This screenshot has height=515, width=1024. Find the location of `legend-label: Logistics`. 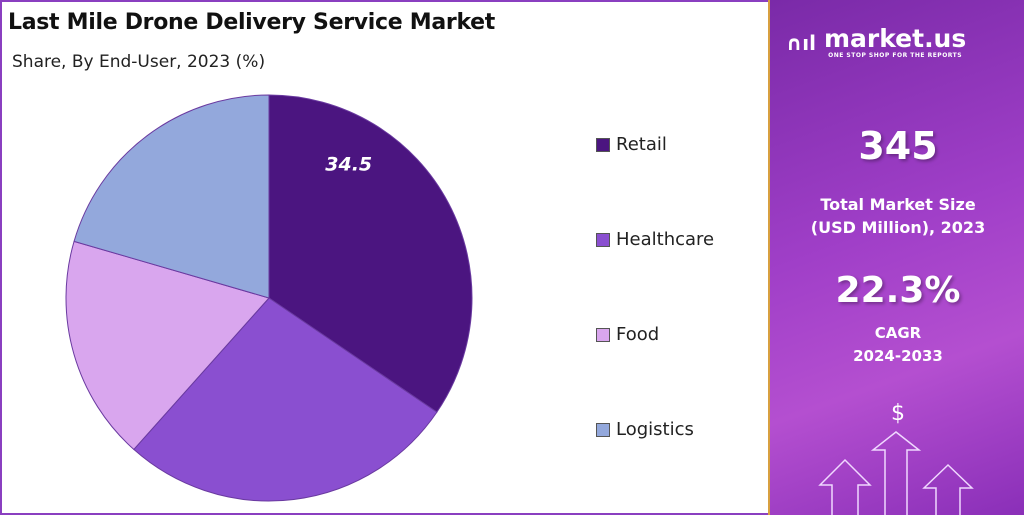

legend-label: Logistics is located at coordinates (655, 429).